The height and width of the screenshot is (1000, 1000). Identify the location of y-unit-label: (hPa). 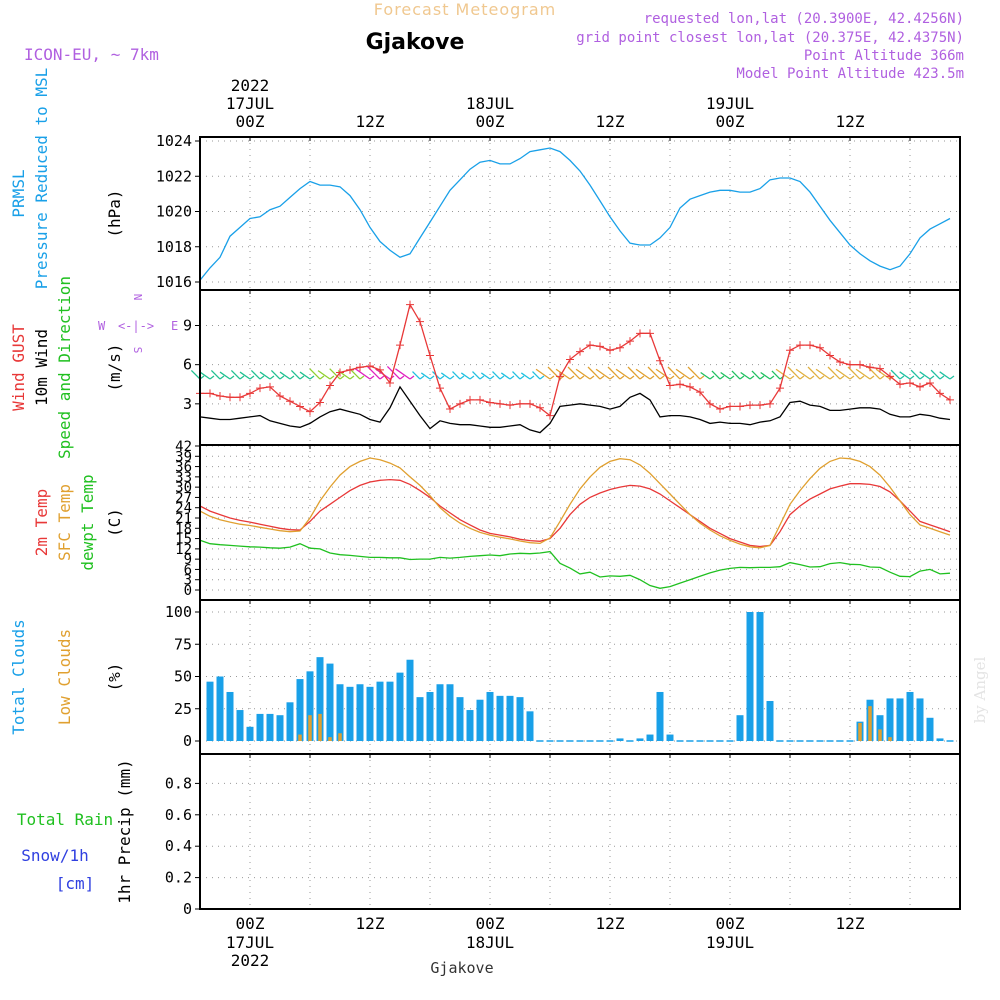
(114, 213).